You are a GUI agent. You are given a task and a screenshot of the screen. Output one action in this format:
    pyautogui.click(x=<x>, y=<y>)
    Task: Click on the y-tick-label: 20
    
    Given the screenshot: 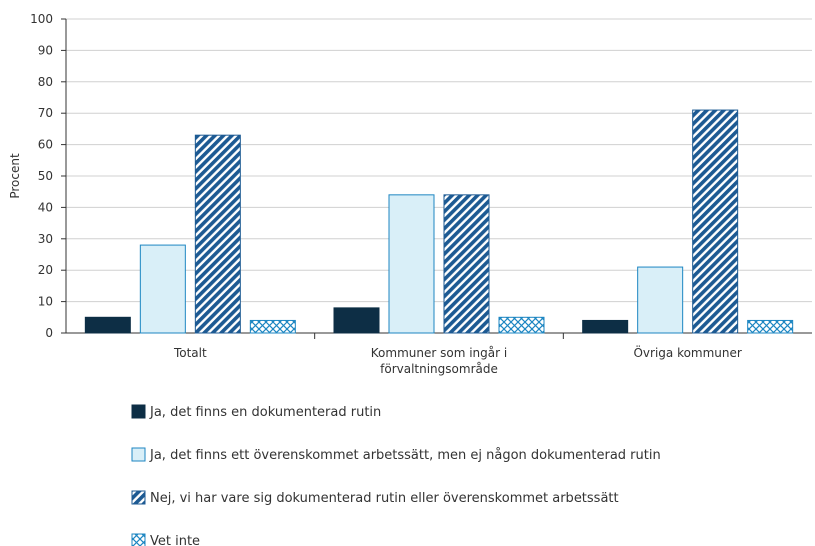 What is the action you would take?
    pyautogui.click(x=45, y=270)
    